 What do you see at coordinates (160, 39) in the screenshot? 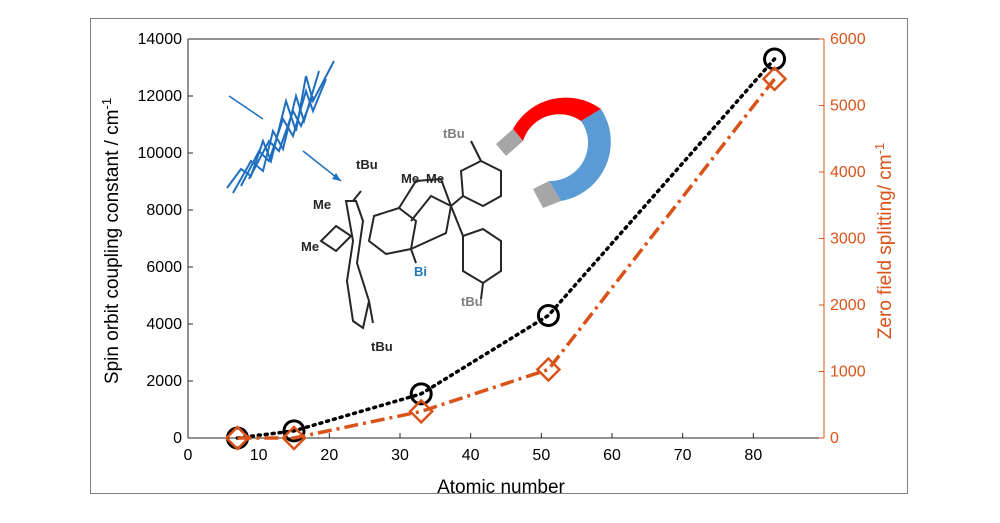
I see `y-left-tick-label: 14000` at bounding box center [160, 39].